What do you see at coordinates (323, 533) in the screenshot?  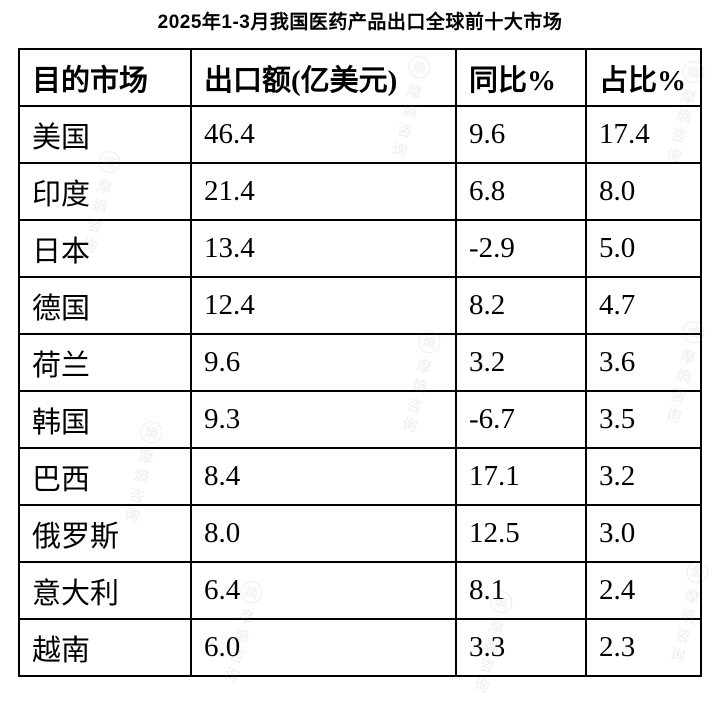 I see `cell-export: 8.0` at bounding box center [323, 533].